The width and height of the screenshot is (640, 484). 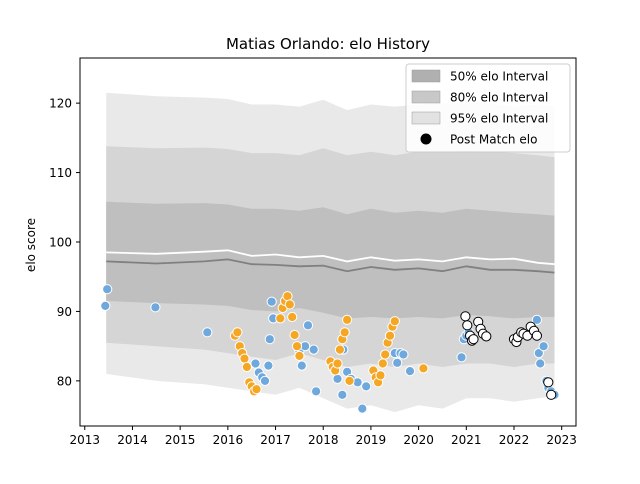 I want to click on y-tick-label: 100, so click(x=60, y=243).